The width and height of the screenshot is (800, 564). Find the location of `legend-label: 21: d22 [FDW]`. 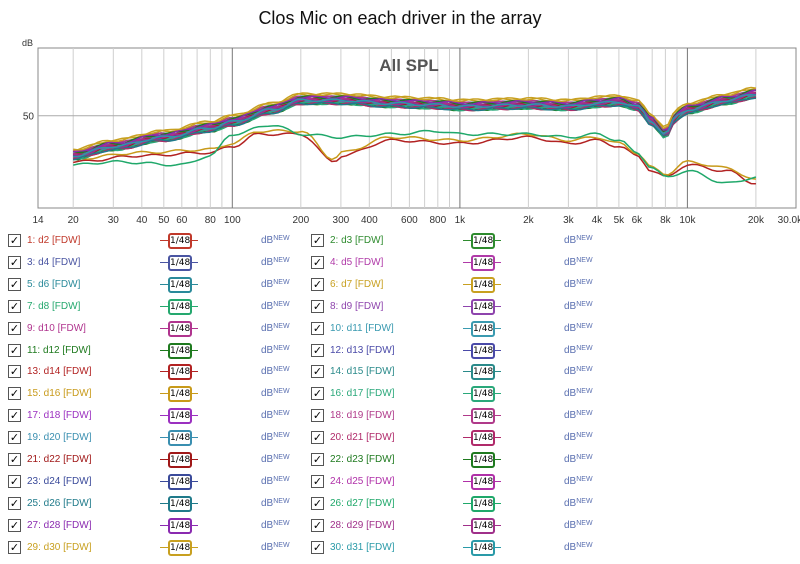

legend-label: 21: d22 [FDW] is located at coordinates (59, 459).